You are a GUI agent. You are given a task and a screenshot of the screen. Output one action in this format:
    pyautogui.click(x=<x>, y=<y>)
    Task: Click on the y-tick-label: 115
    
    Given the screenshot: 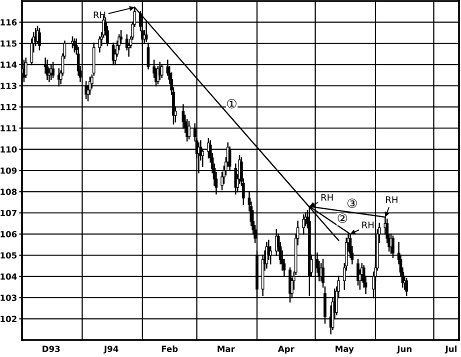 What is the action you would take?
    pyautogui.click(x=8, y=43)
    